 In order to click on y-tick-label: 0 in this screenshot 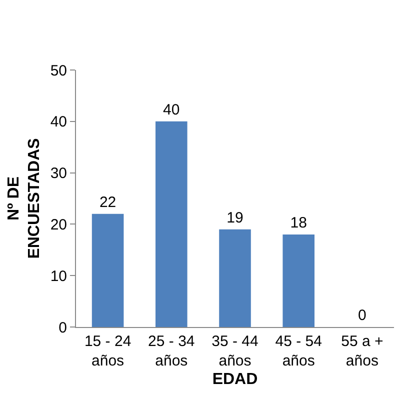, I will do `click(62, 327)`.